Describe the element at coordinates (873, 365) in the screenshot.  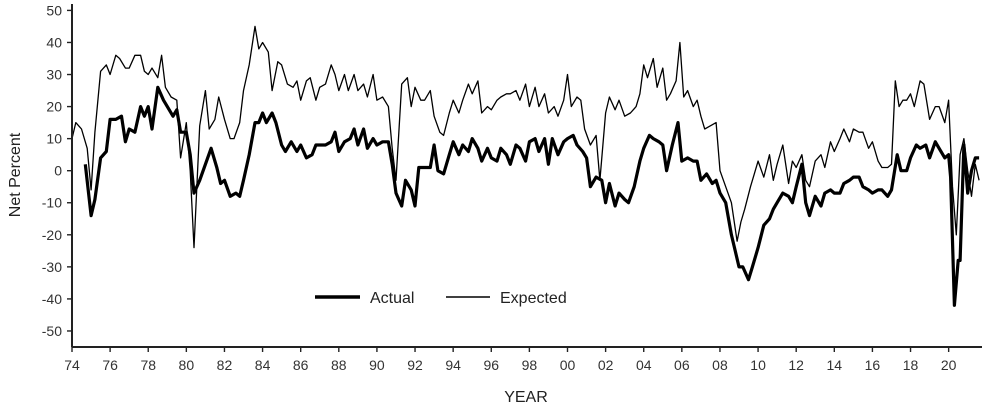
I see `x-tick-label: 16` at that location.